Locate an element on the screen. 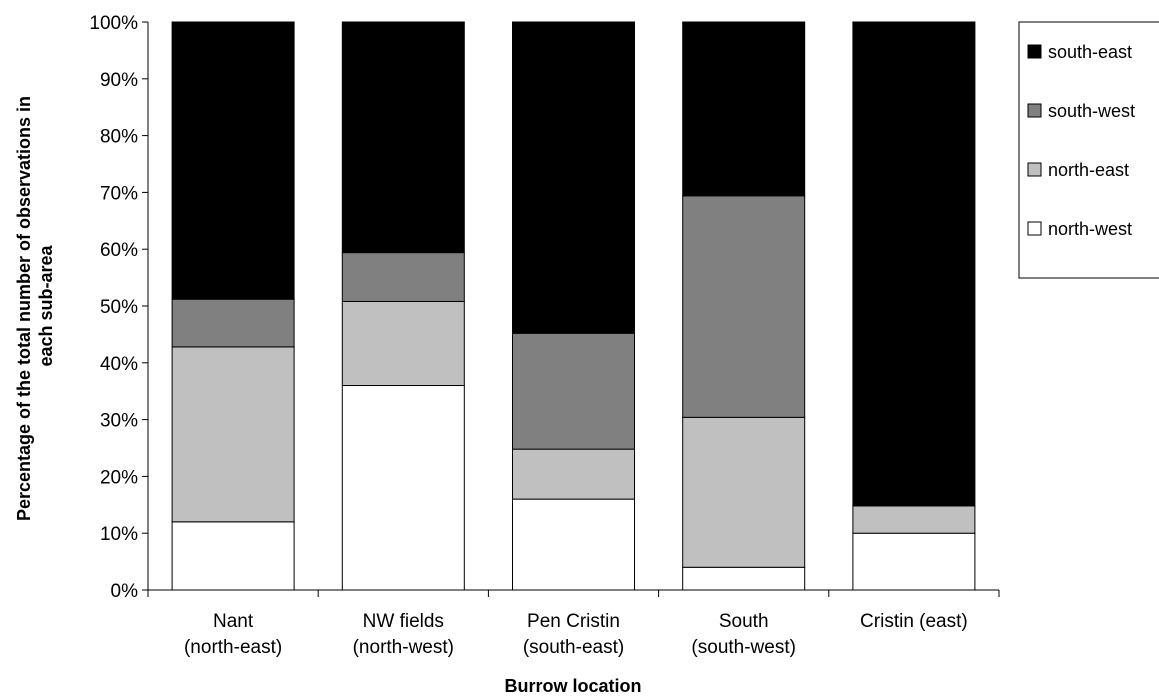 The image size is (1159, 697). x-category-label: South (south-west) is located at coordinates (743, 634).